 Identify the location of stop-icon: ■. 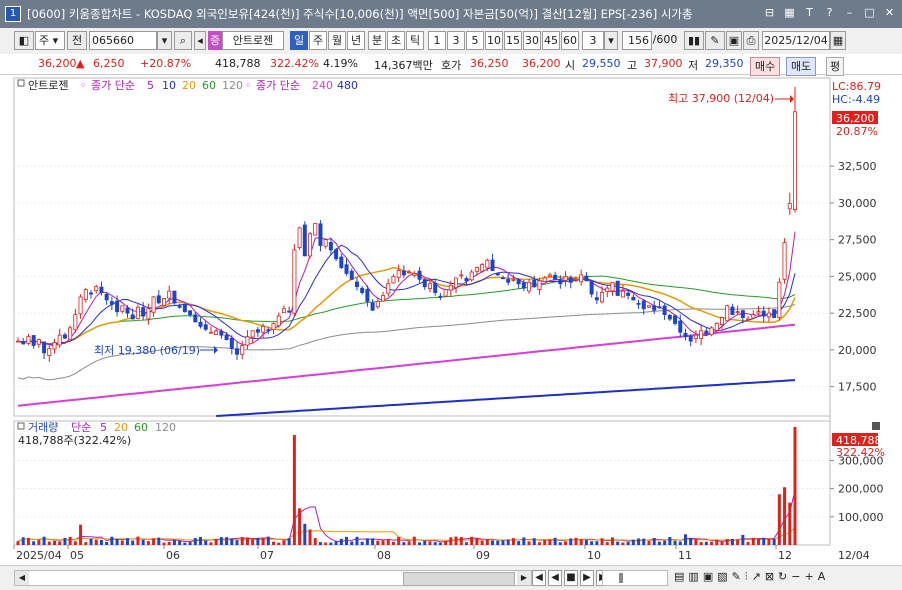
(571, 578).